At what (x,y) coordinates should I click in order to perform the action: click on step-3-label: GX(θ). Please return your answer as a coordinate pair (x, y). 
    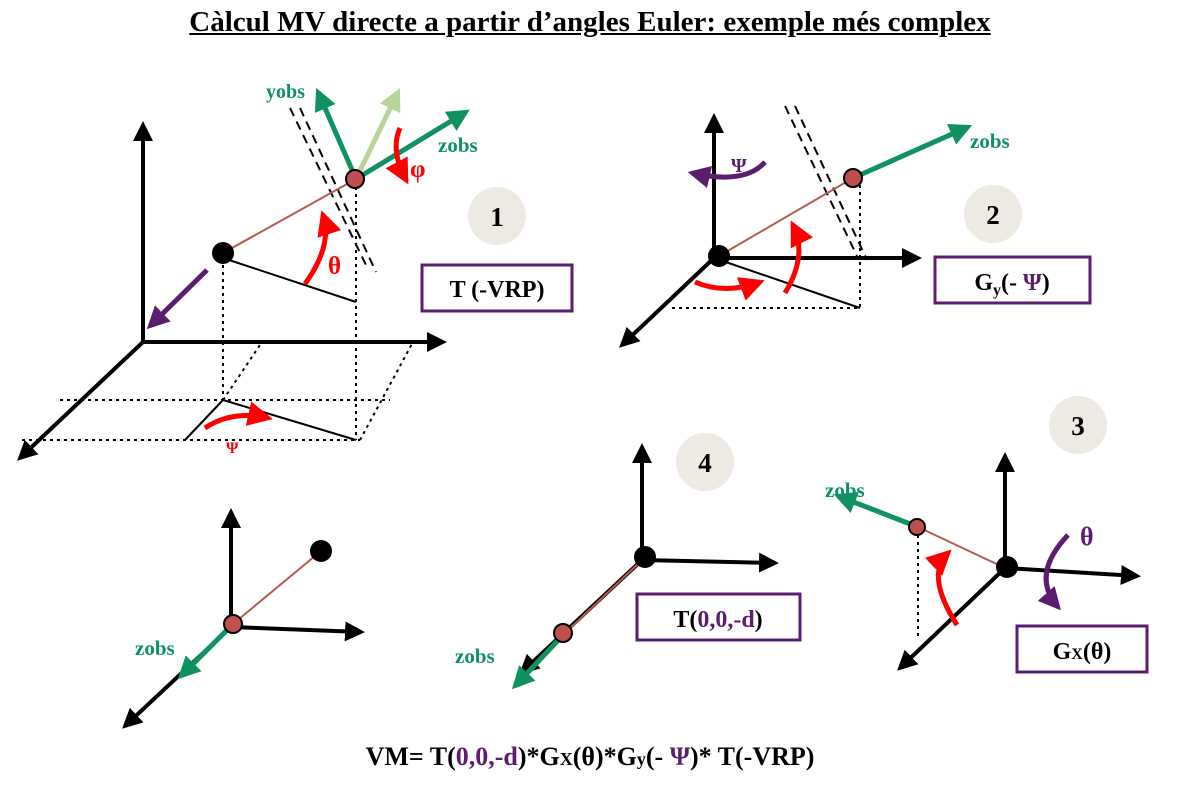
    Looking at the image, I should click on (1082, 652).